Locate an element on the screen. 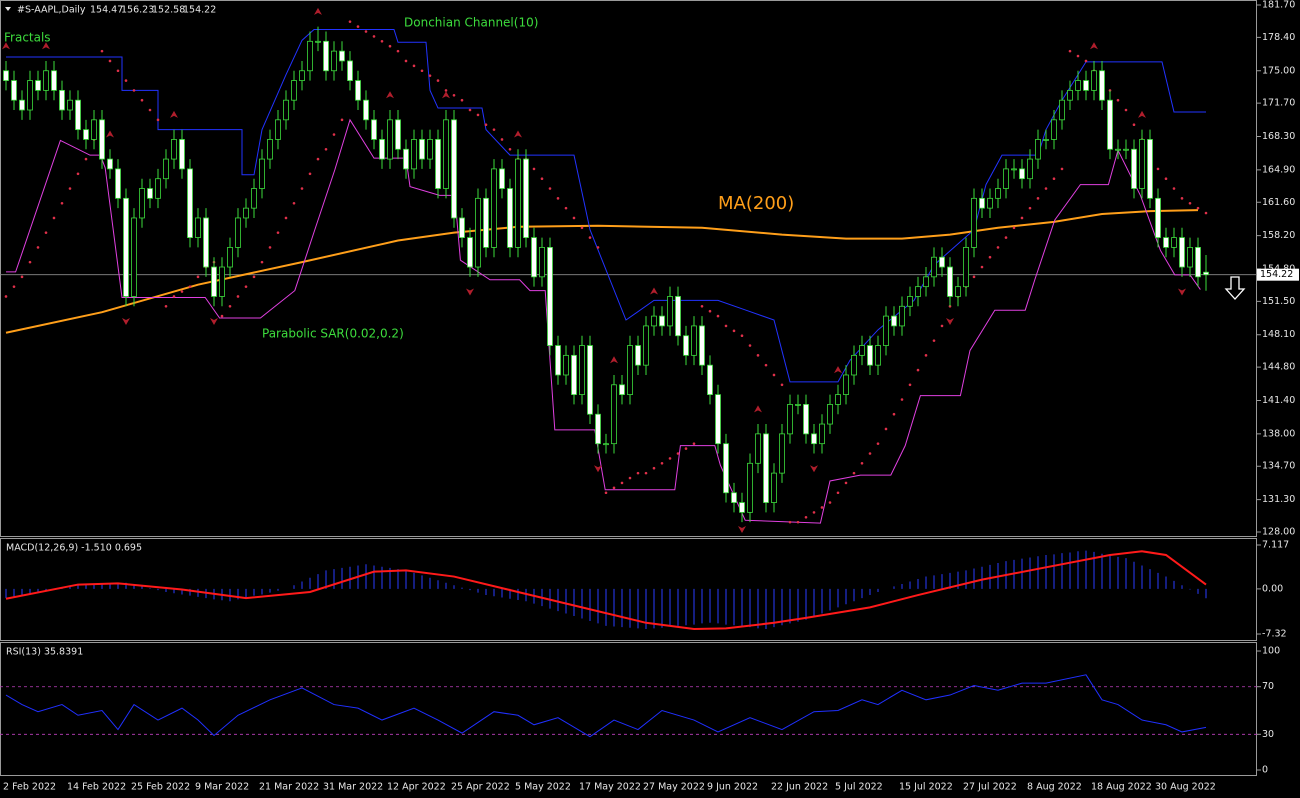 This screenshot has width=1300, height=798. annotation: Donchian Channel(10) is located at coordinates (471, 23).